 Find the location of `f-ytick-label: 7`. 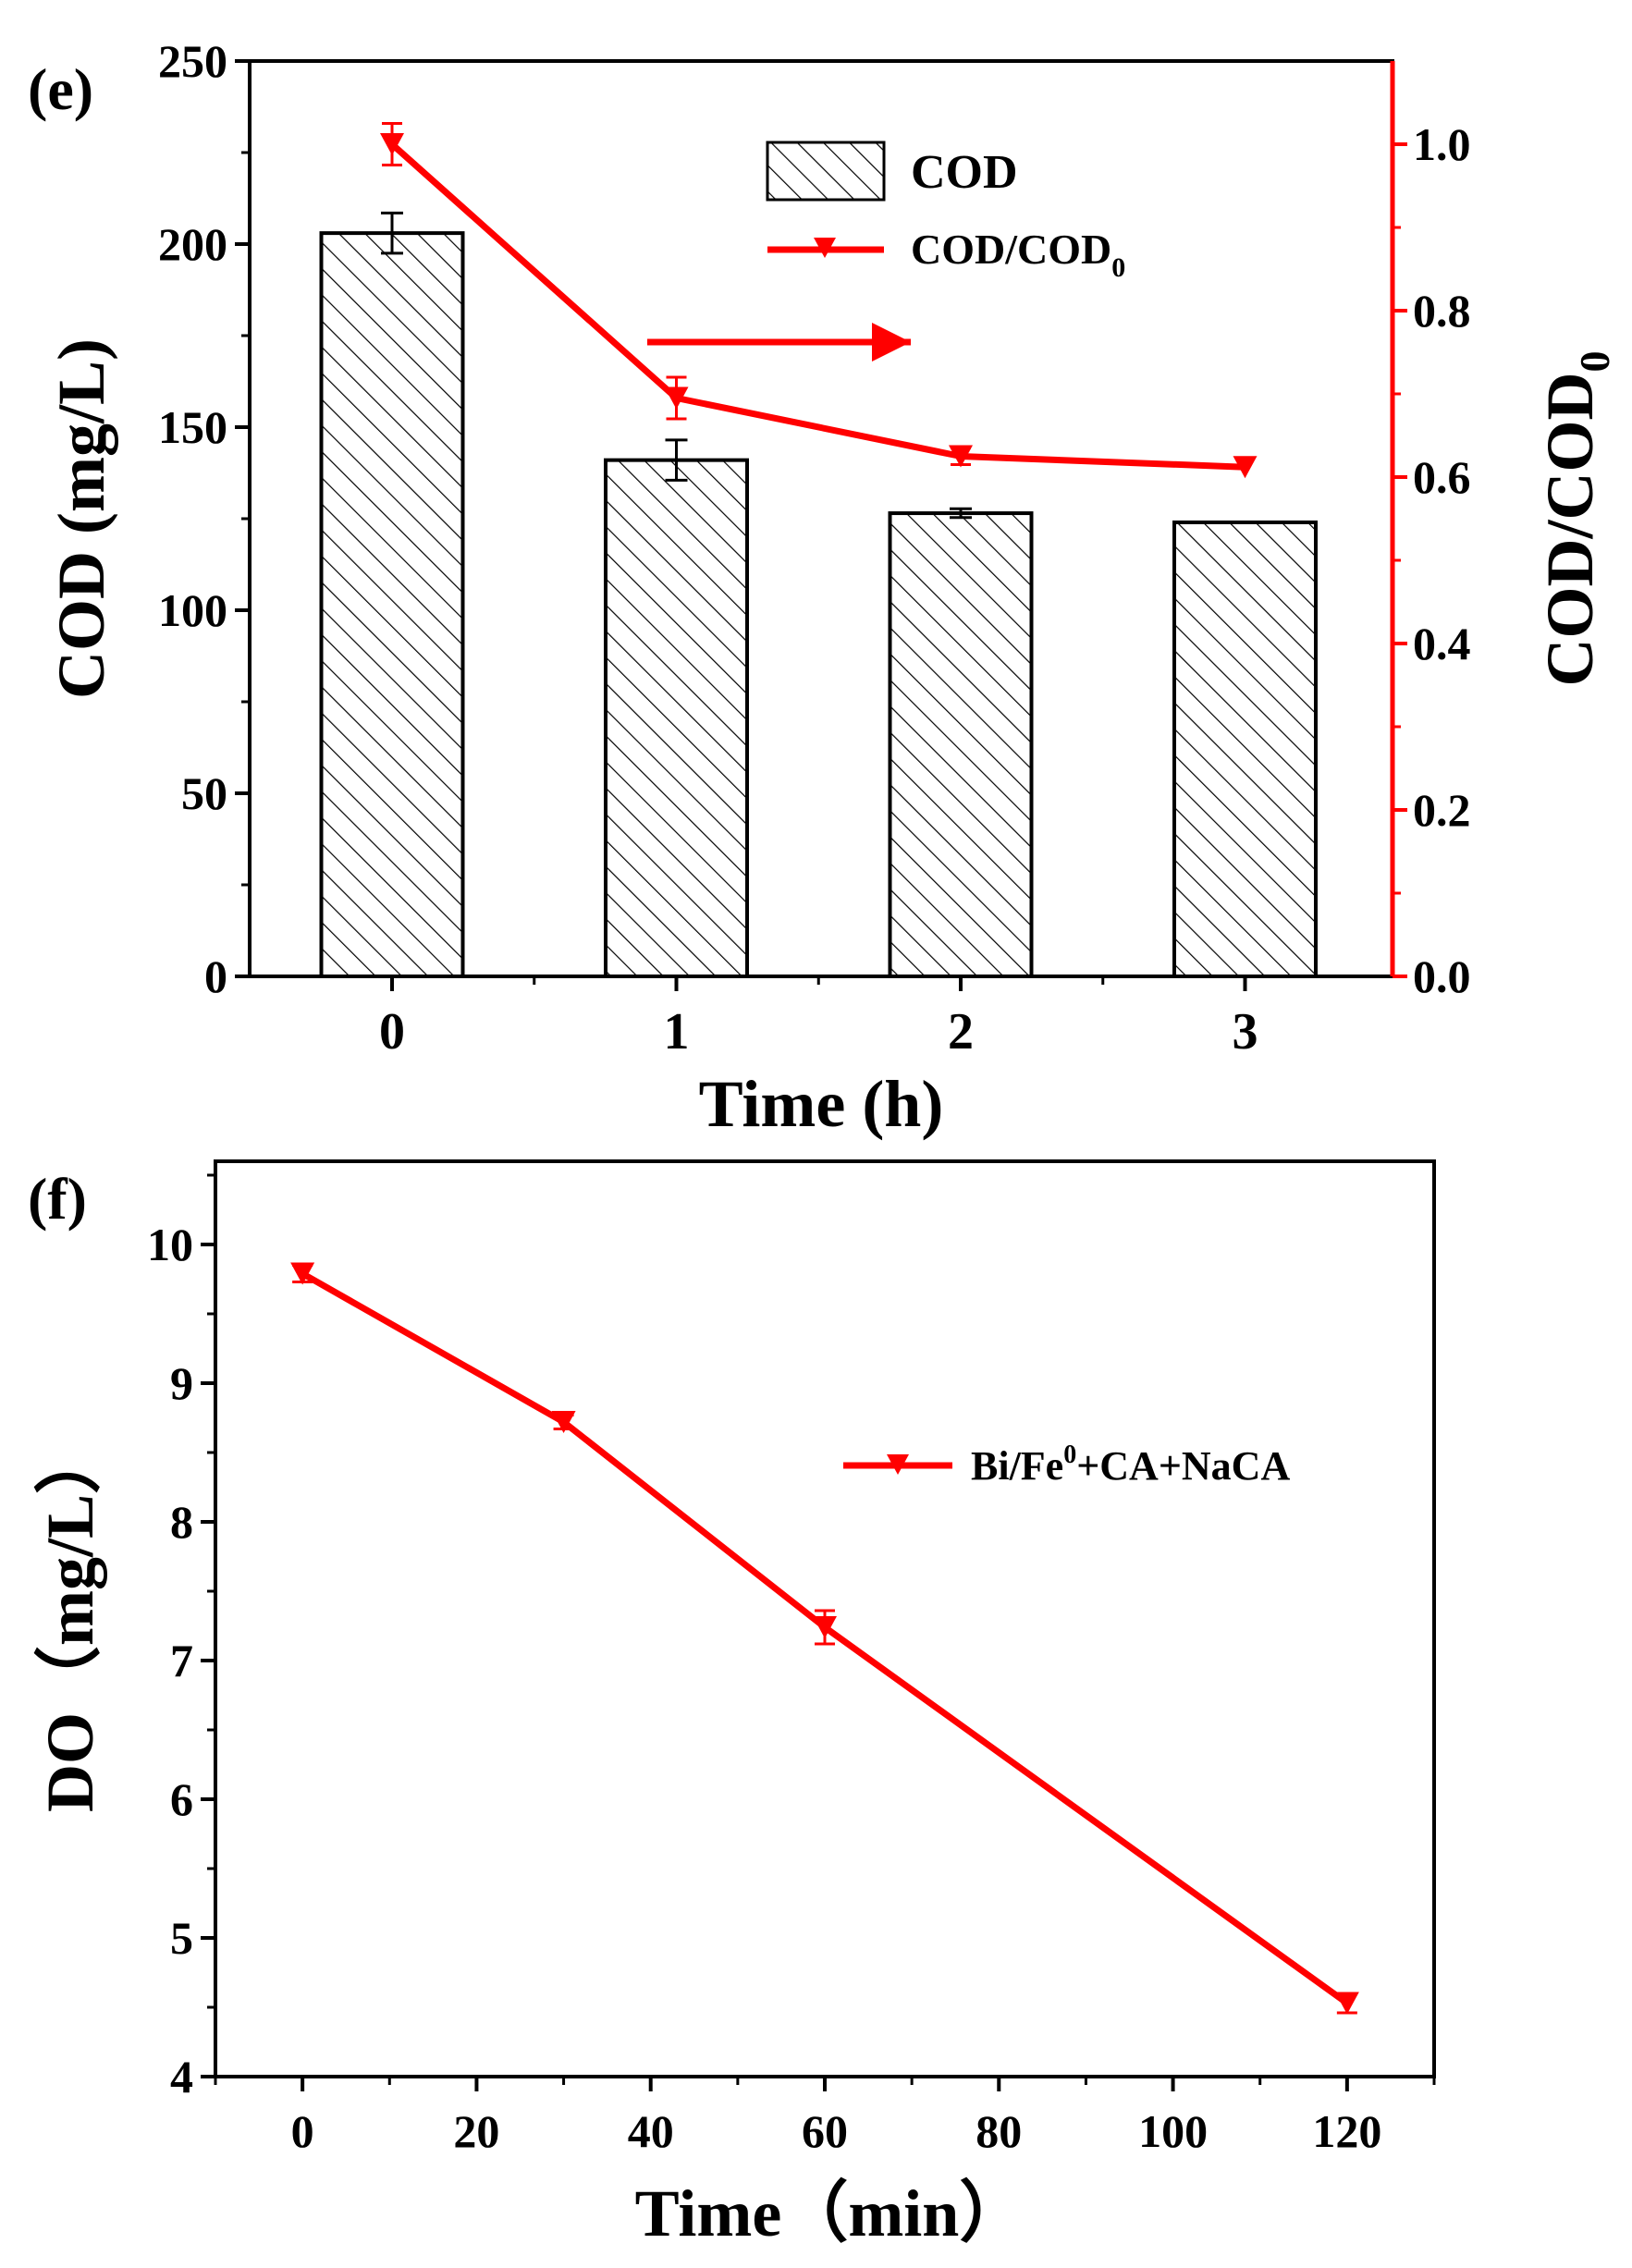

f-ytick-label: 7 is located at coordinates (181, 1660).